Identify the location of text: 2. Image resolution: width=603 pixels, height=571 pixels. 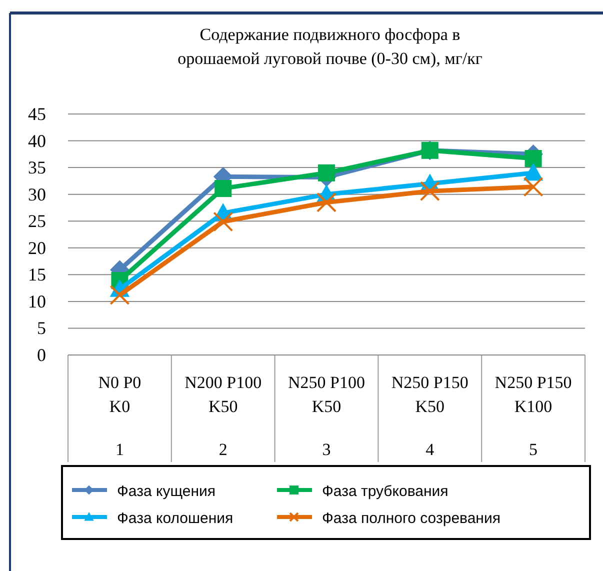
(223, 449).